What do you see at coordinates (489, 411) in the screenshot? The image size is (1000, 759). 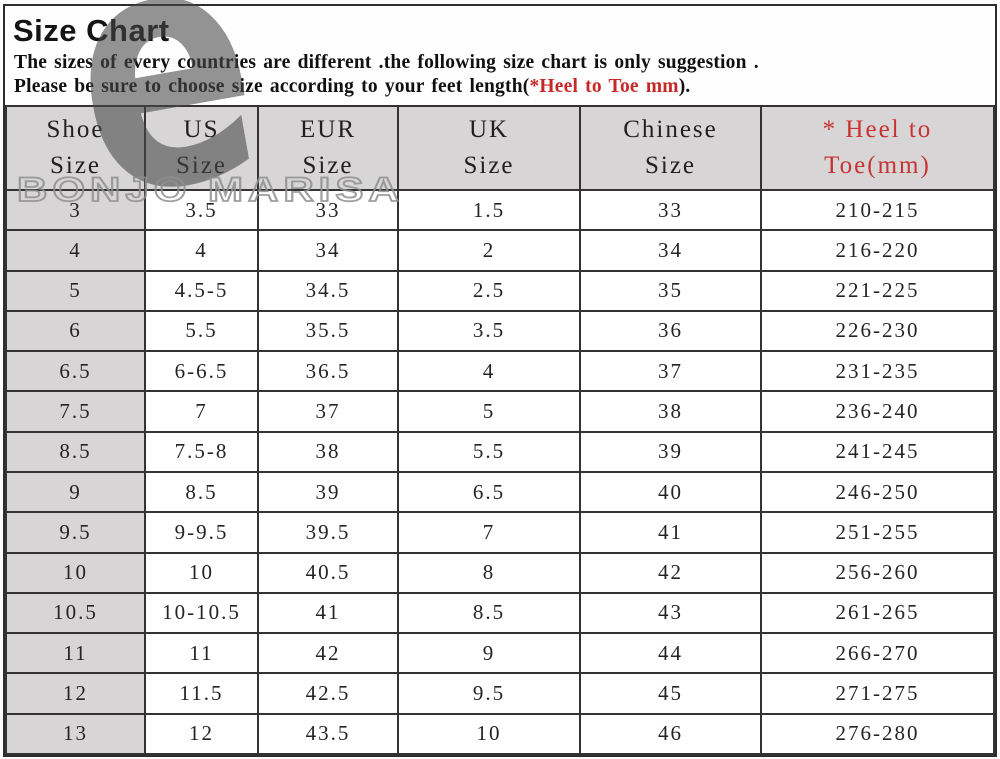 I see `table-cell: 5` at bounding box center [489, 411].